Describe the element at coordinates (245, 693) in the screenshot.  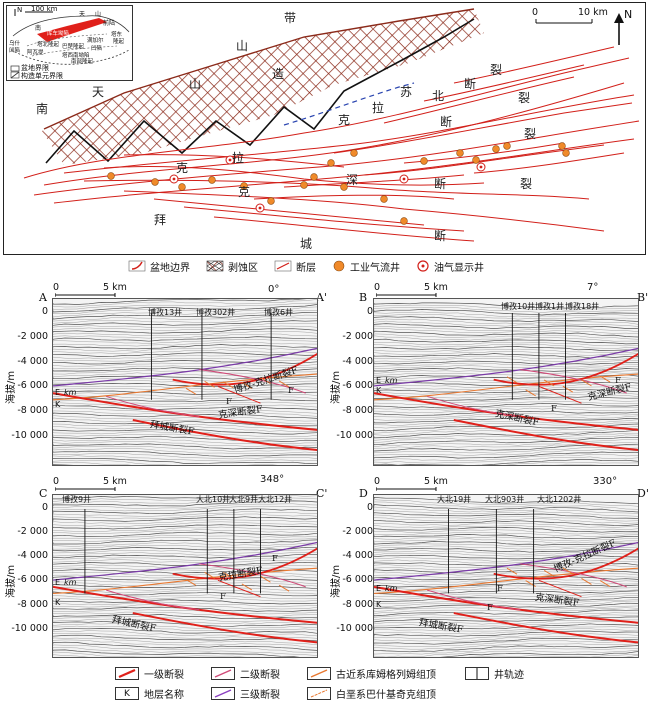
I see `legend-tertiary-fault: 三级断裂` at that location.